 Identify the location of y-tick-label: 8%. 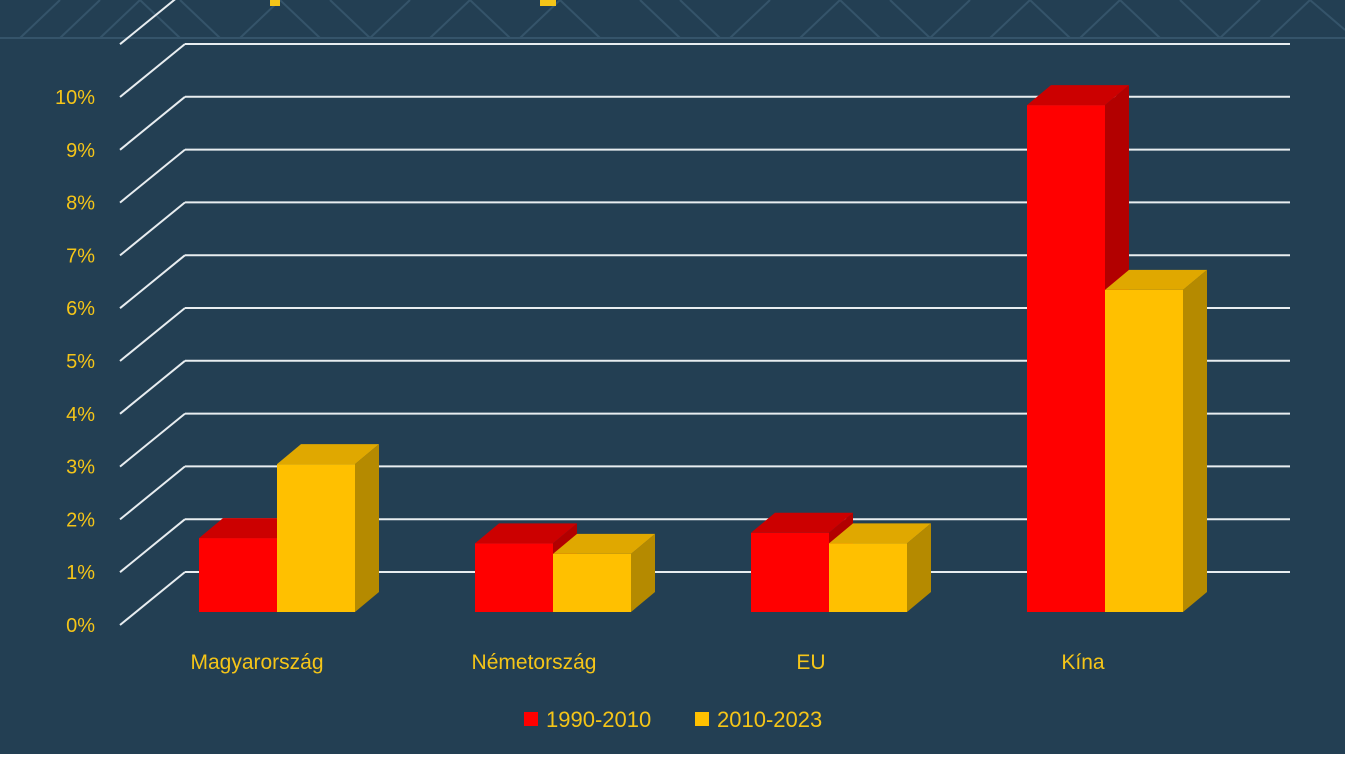
(80, 204).